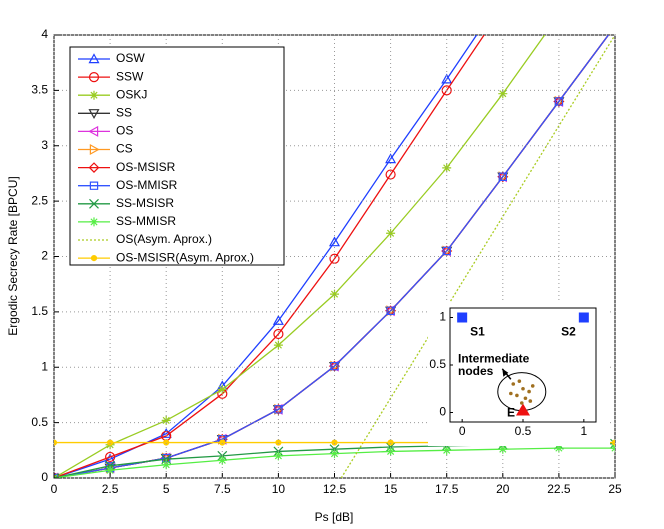 The height and width of the screenshot is (529, 664). What do you see at coordinates (462, 317) in the screenshot?
I see `source-node` at bounding box center [462, 317].